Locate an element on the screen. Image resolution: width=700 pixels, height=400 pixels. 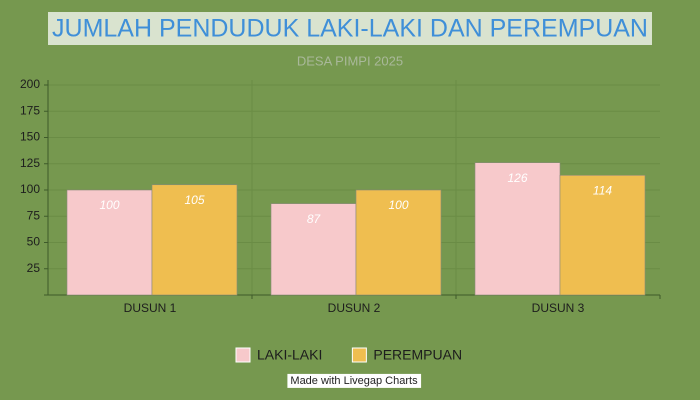
y-tick-label: 100 is located at coordinates (30, 189).